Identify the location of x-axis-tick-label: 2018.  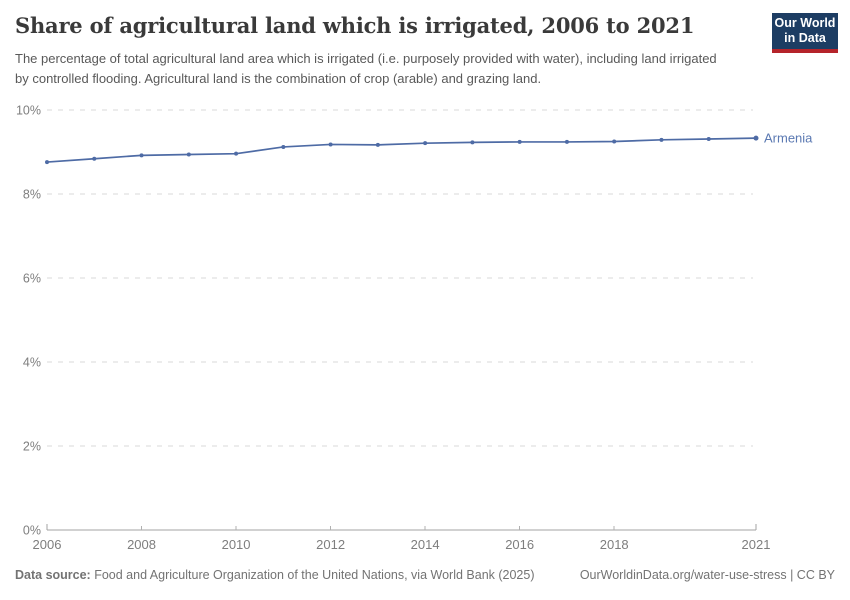
(614, 544).